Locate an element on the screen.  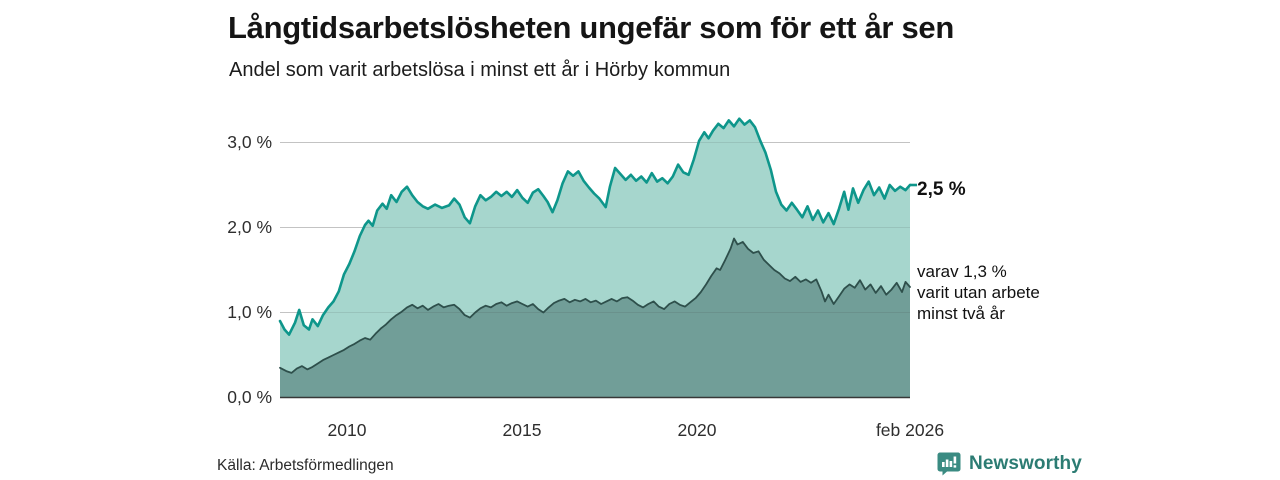
series2-end-label-line3: minst två år is located at coordinates (961, 313).